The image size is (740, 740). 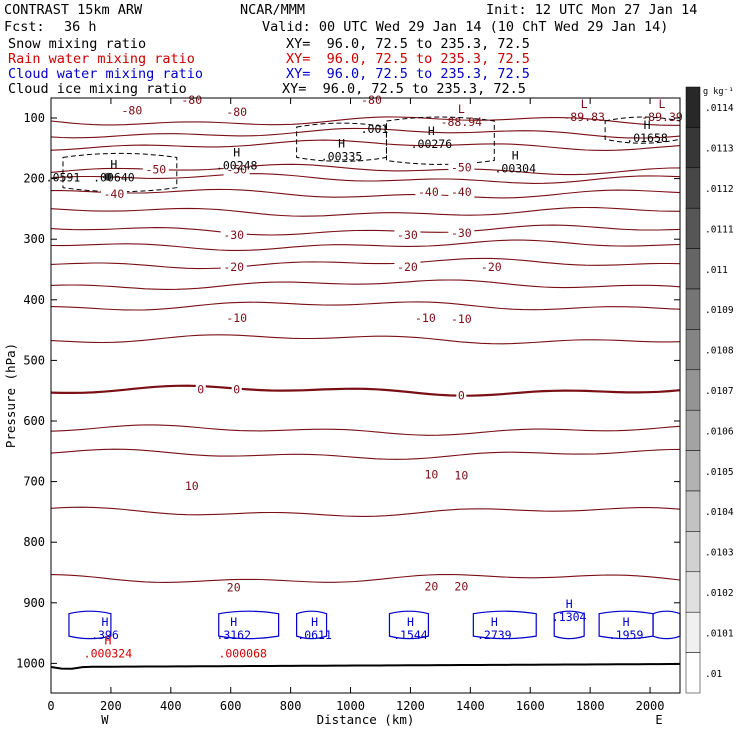 What do you see at coordinates (237, 165) in the screenshot?
I see `extremum-value: .00248` at bounding box center [237, 165].